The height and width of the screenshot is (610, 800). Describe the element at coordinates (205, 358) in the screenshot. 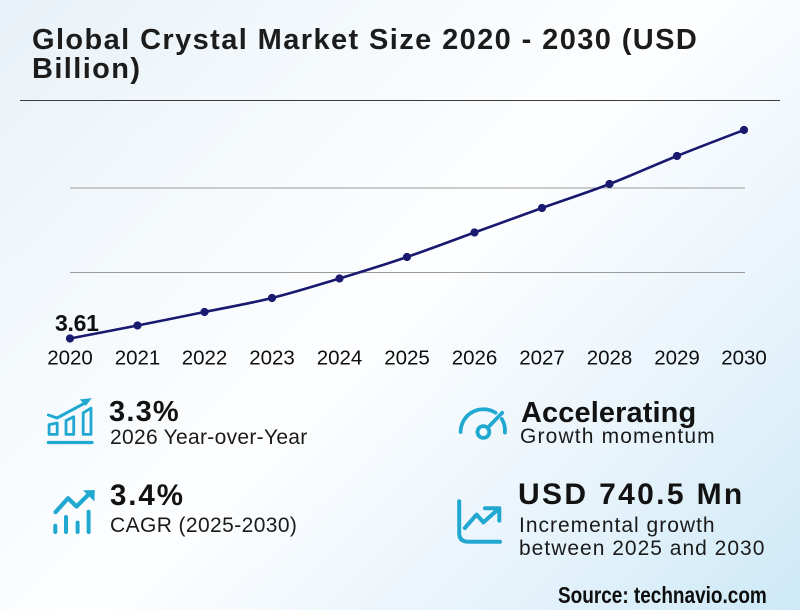

I see `svg-text: 2022` at that location.